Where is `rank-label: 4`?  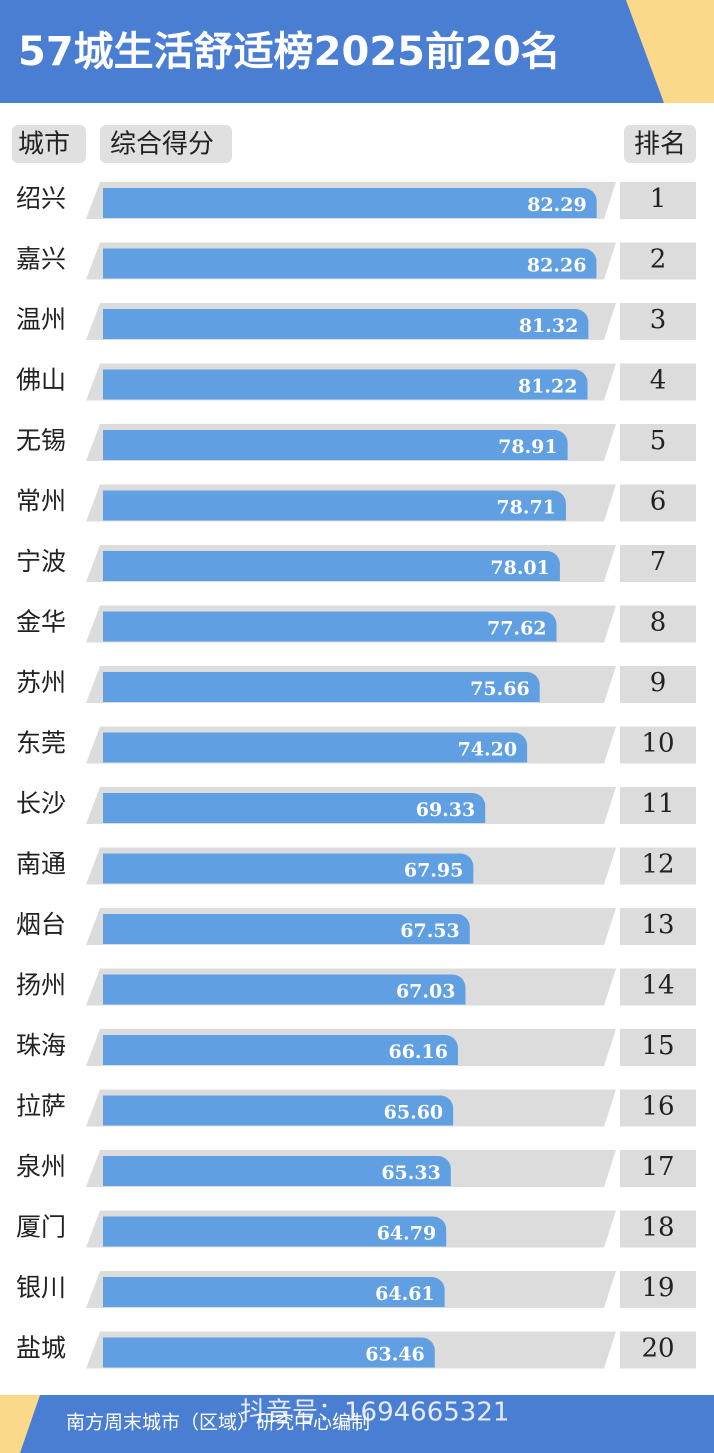 rank-label: 4 is located at coordinates (658, 381).